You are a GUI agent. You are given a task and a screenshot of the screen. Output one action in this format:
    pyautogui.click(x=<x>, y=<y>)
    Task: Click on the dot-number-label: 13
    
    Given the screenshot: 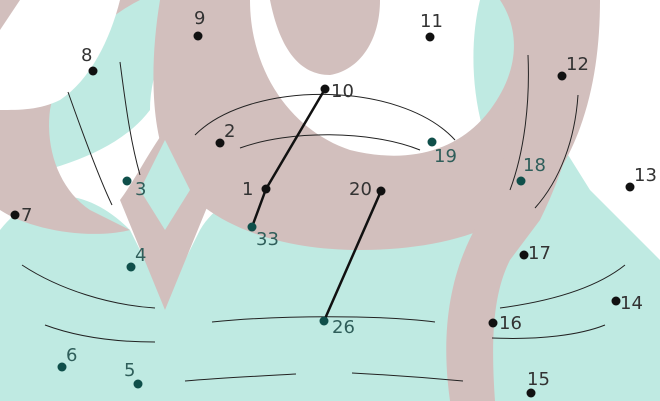 What is the action you would take?
    pyautogui.click(x=645, y=175)
    